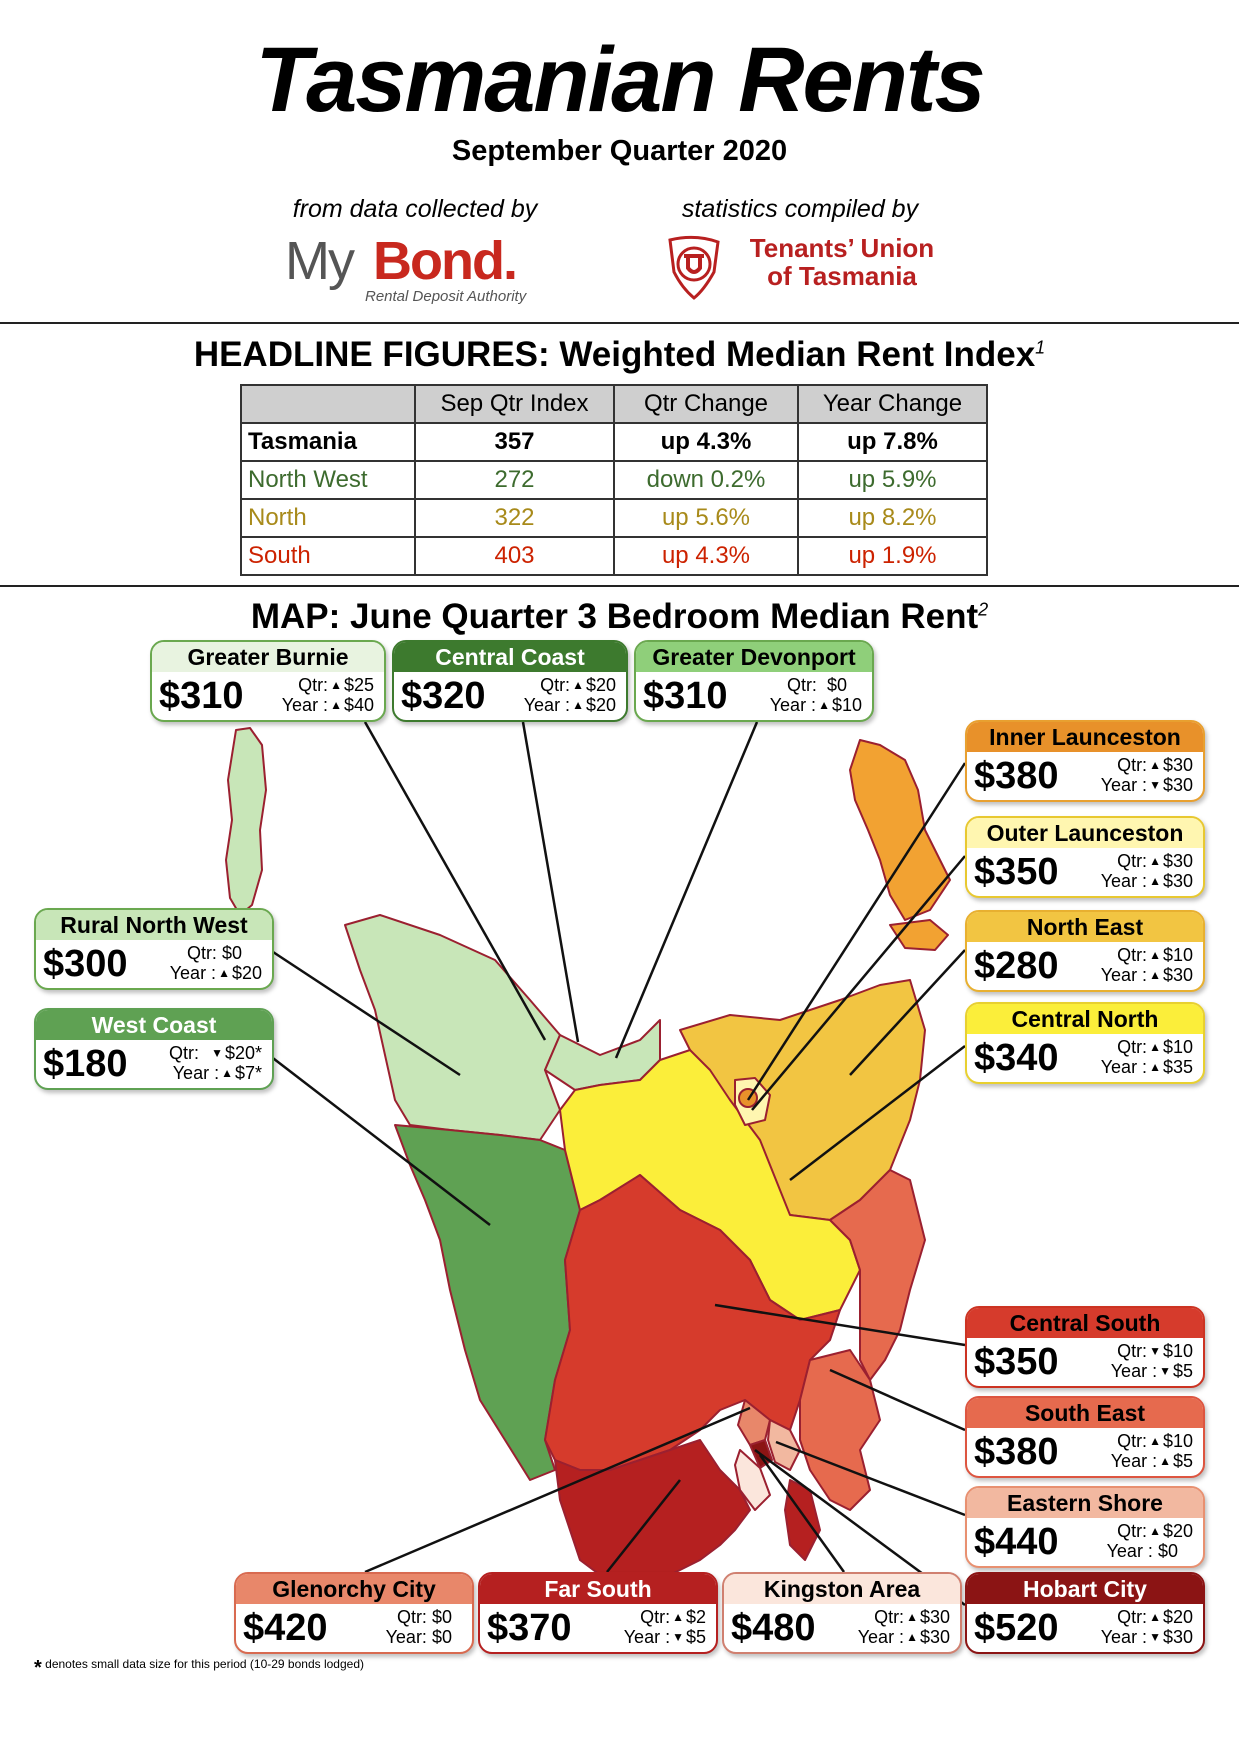 The height and width of the screenshot is (1754, 1239). I want to click on region-price: $370, so click(529, 1628).